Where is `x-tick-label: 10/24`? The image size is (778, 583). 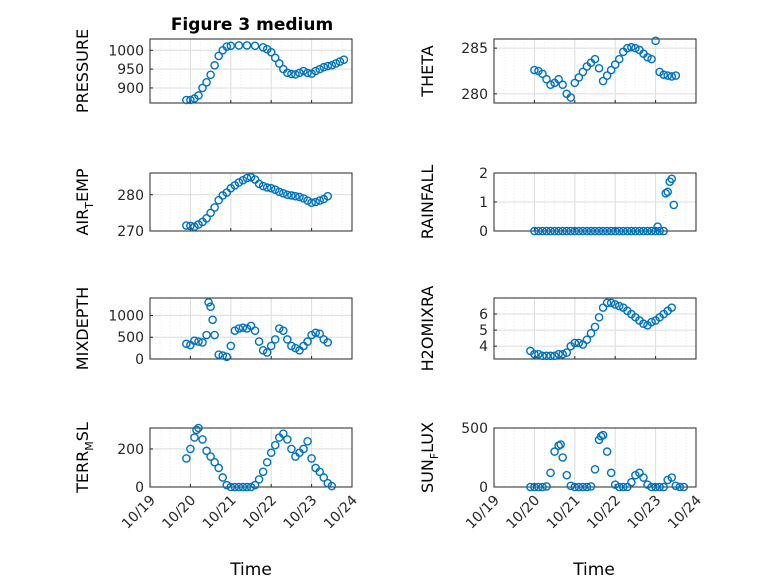 x-tick-label: 10/24 is located at coordinates (341, 512).